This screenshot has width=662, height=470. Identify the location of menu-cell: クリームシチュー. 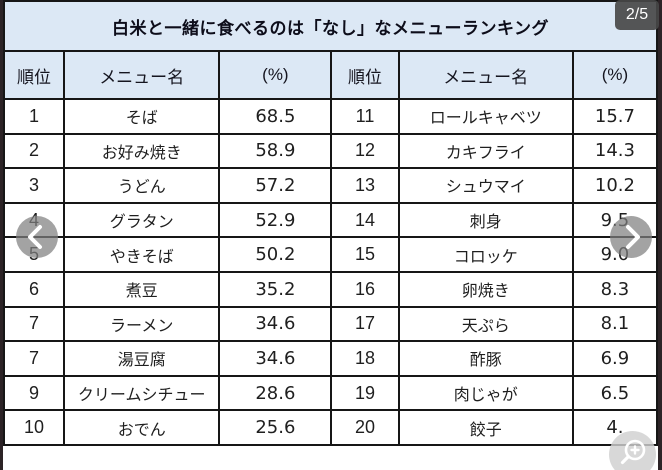
(142, 393).